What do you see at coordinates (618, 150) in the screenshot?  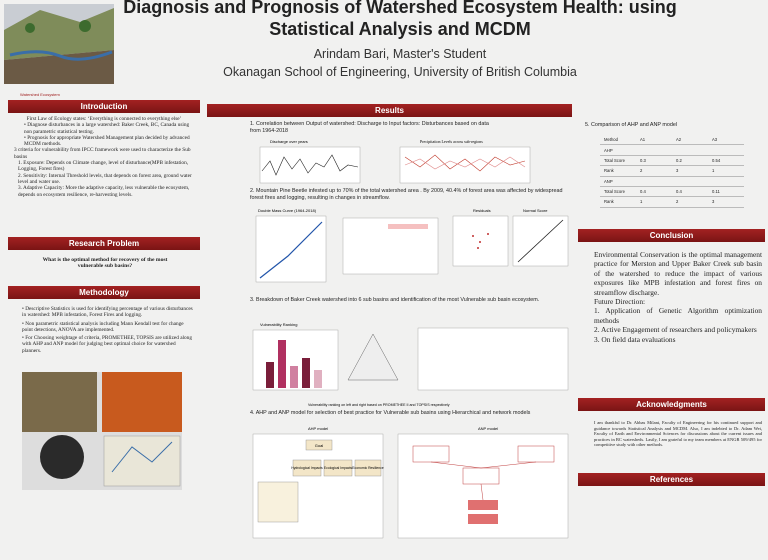 I see `table-cell: AHP` at bounding box center [618, 150].